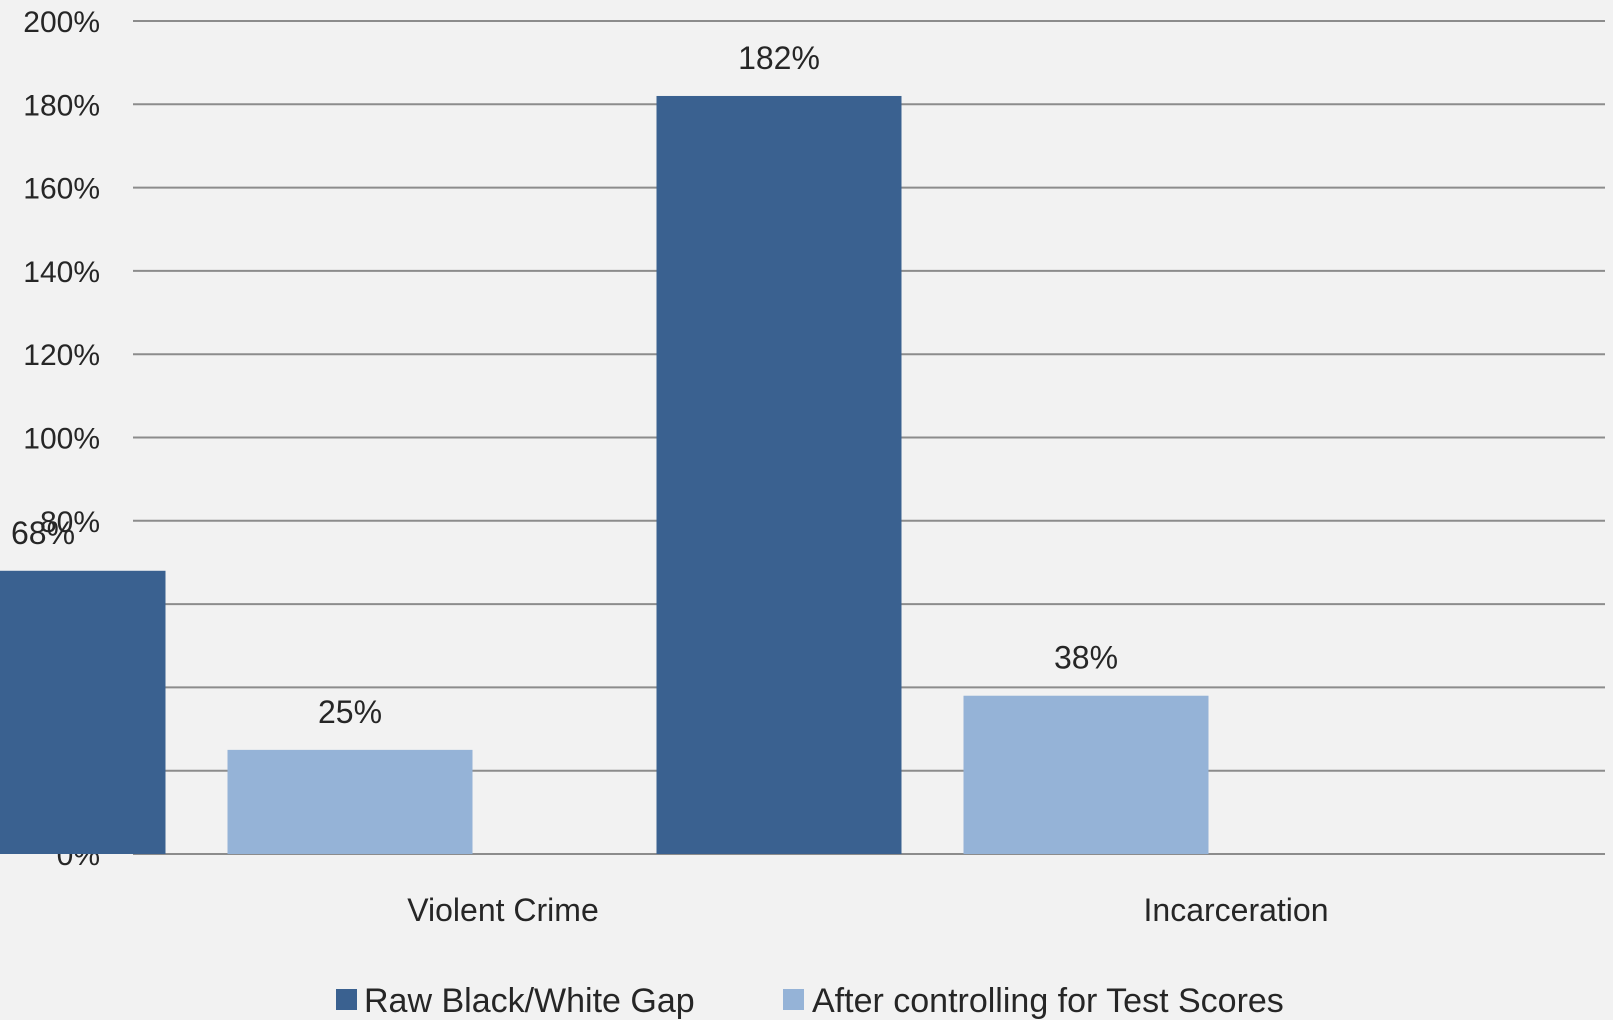 The height and width of the screenshot is (1020, 1613). What do you see at coordinates (61, 189) in the screenshot?
I see `y-tick-label: 160%` at bounding box center [61, 189].